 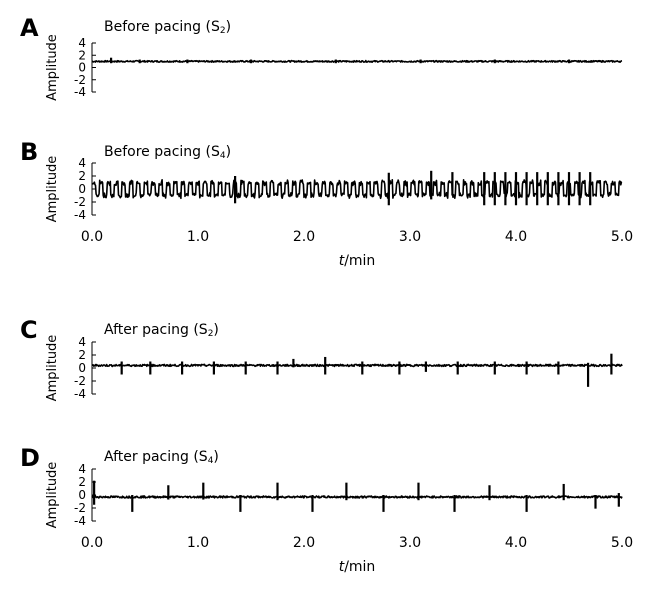 What do you see at coordinates (29, 330) in the screenshot?
I see `panel-label: C` at bounding box center [29, 330].